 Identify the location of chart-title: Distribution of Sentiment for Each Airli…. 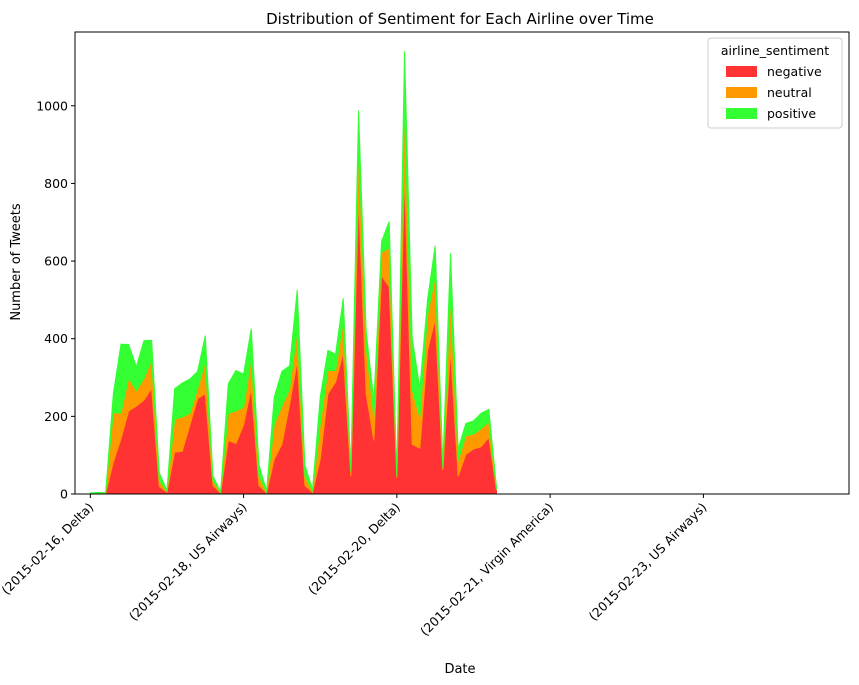
(460, 19).